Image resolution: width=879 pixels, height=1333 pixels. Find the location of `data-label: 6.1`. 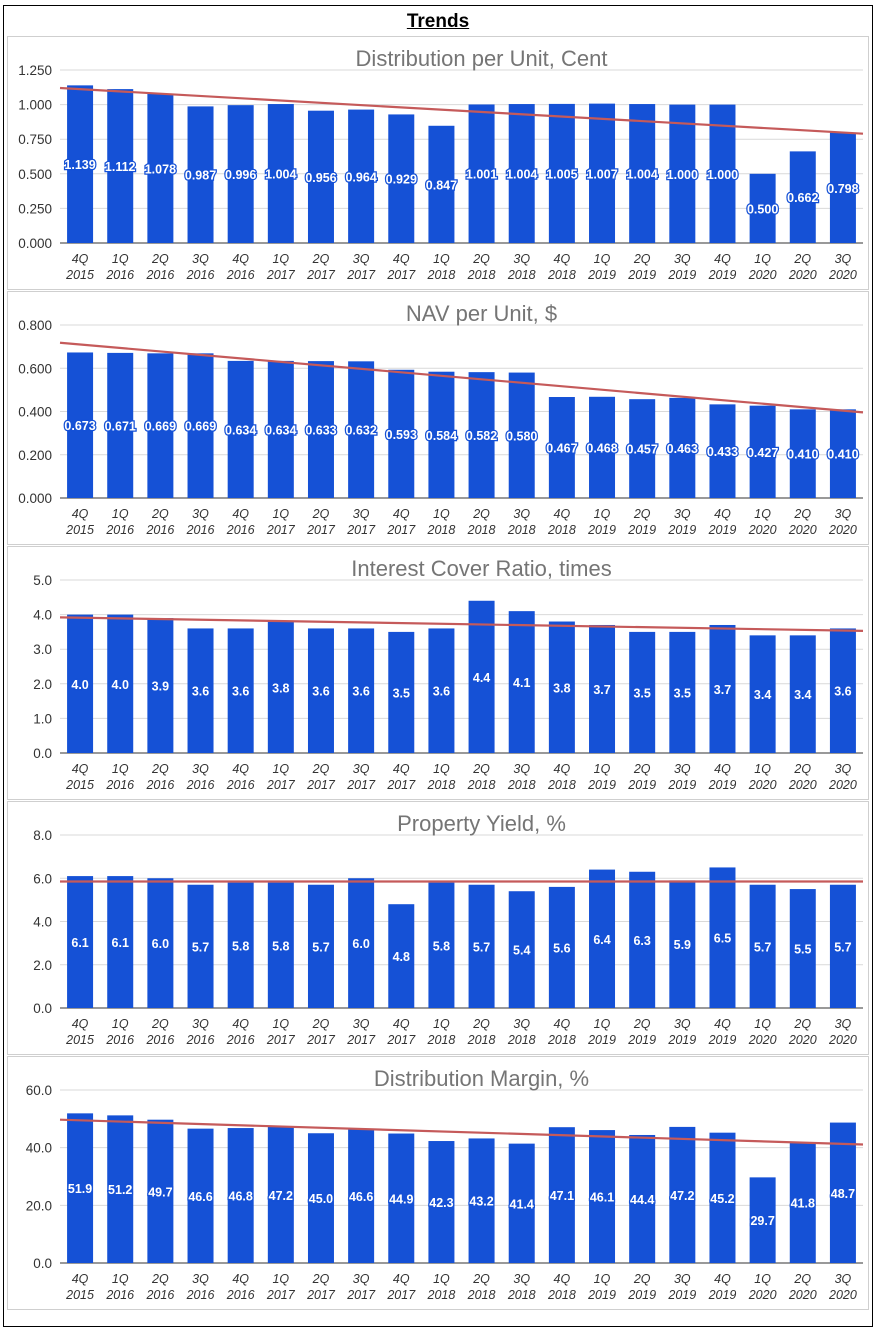

data-label: 6.1 is located at coordinates (120, 943).